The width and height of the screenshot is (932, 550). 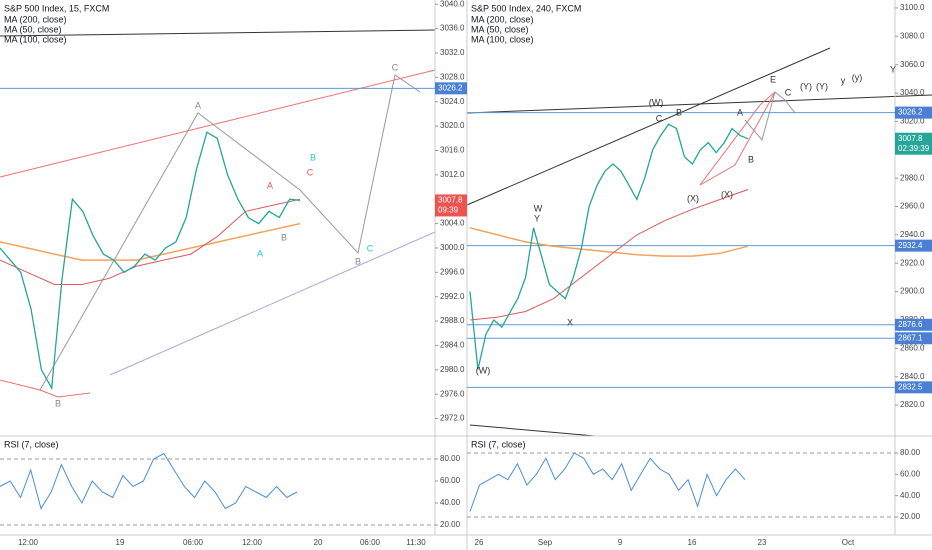 What do you see at coordinates (848, 542) in the screenshot?
I see `x-tick-label: Oct` at bounding box center [848, 542].